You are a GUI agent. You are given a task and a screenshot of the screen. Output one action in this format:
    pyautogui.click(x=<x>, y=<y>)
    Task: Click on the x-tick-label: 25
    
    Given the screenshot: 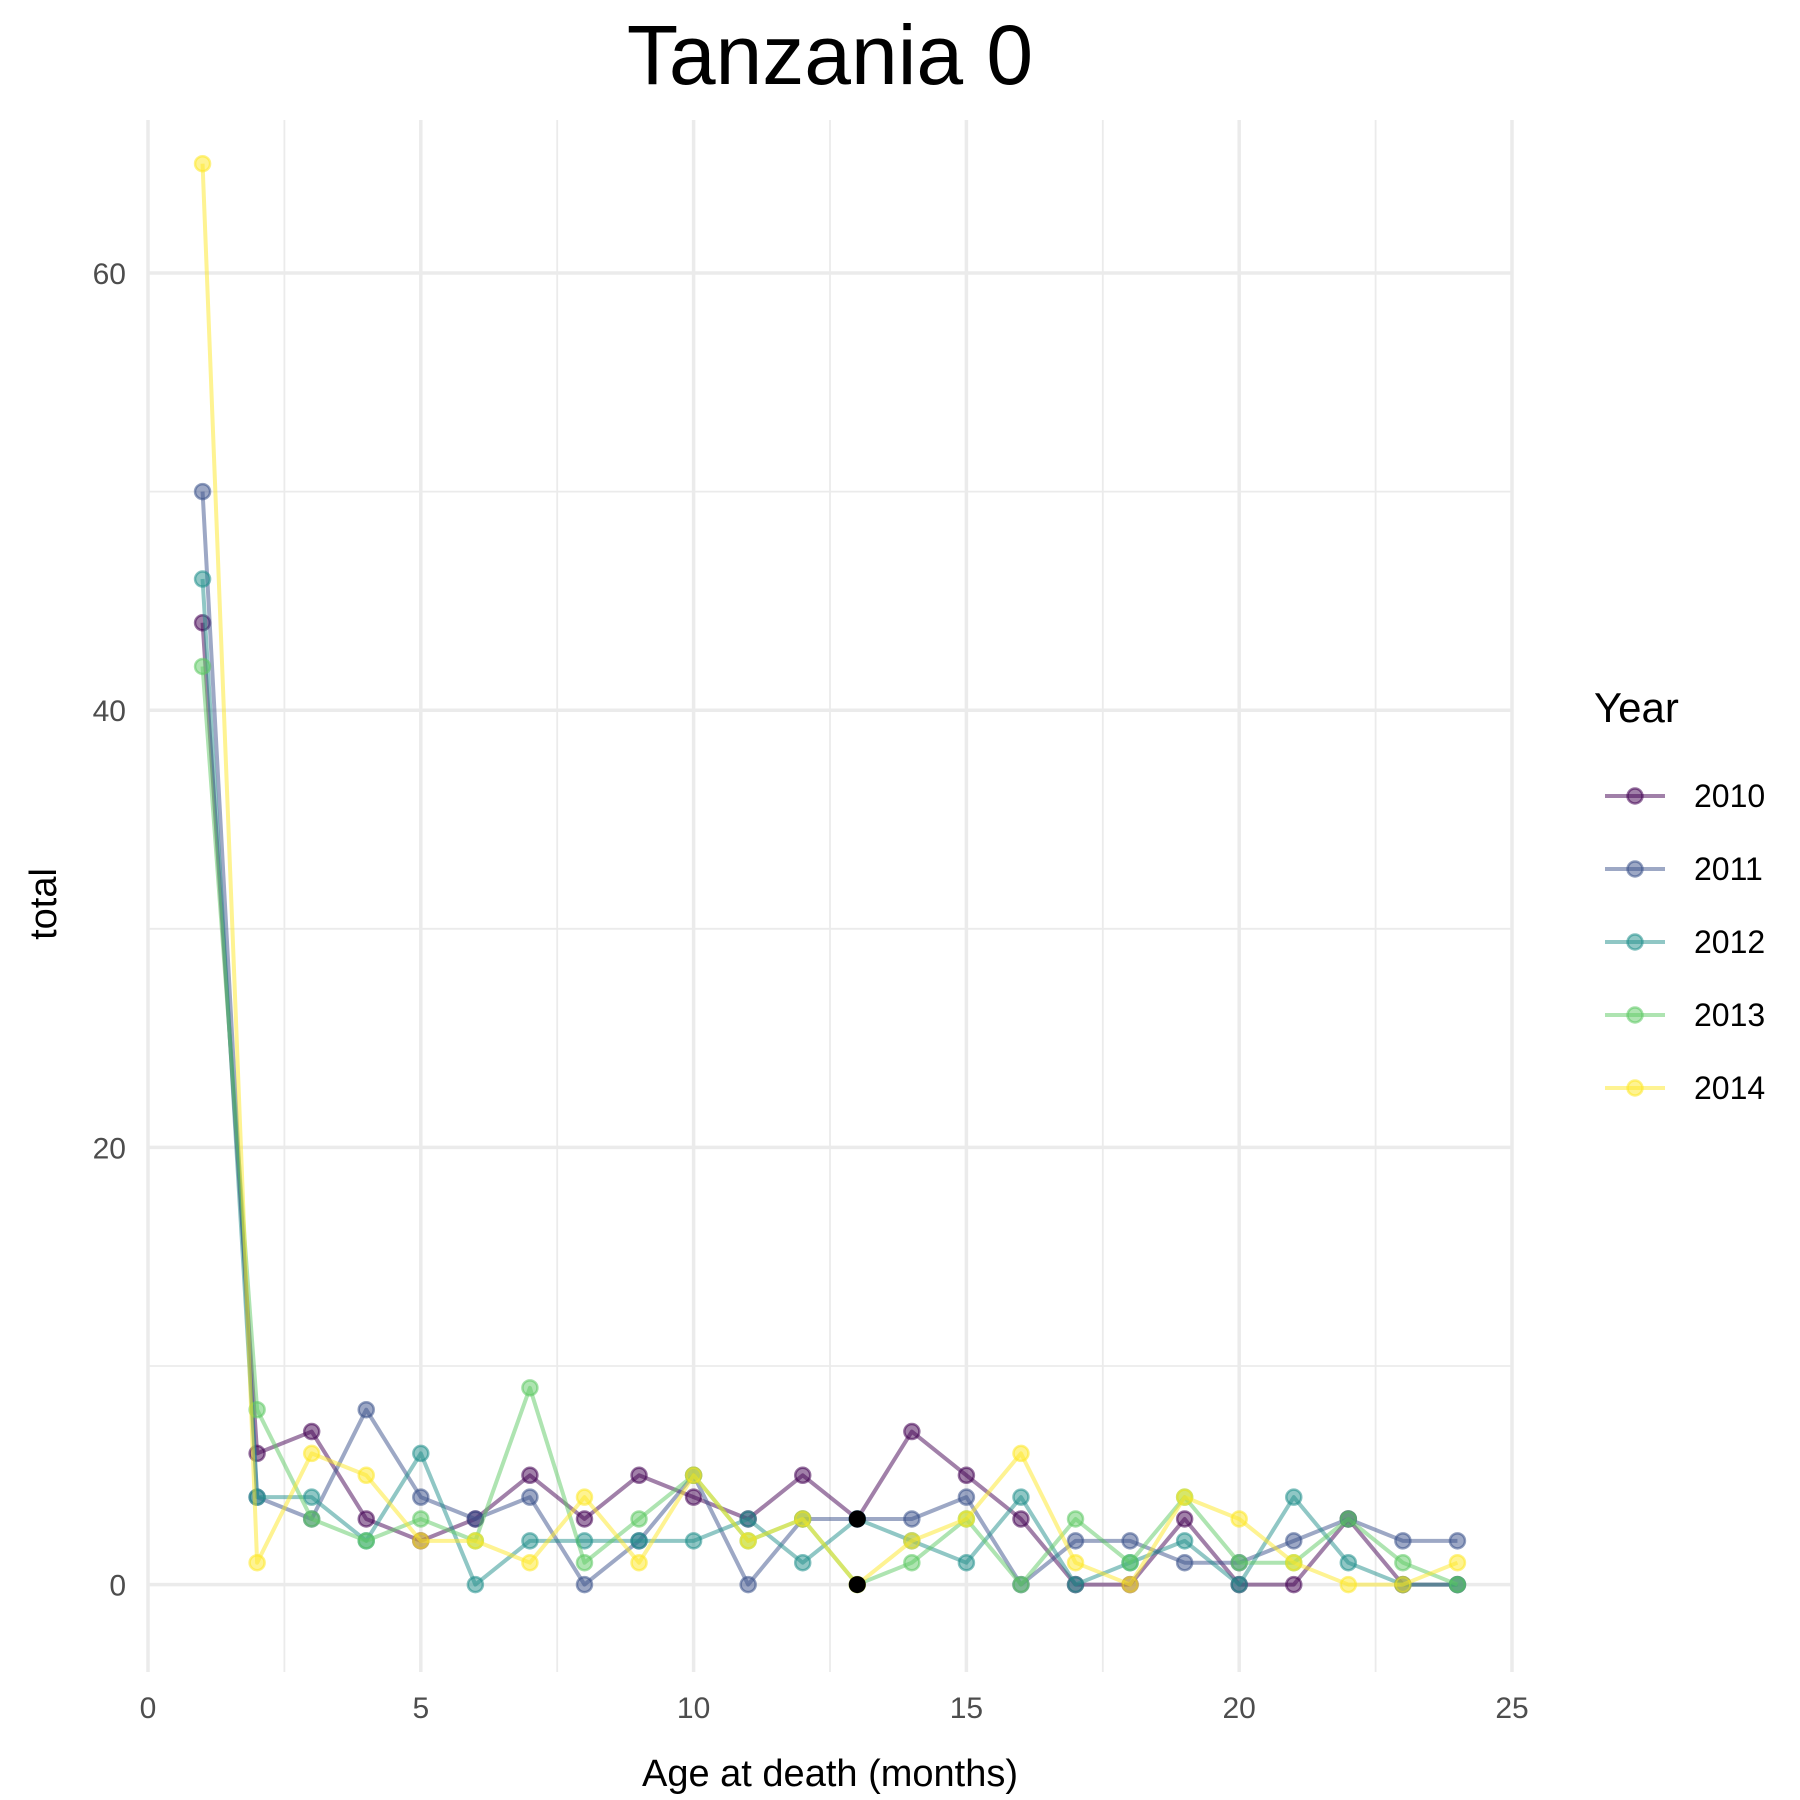 What is the action you would take?
    pyautogui.click(x=1511, y=1708)
    